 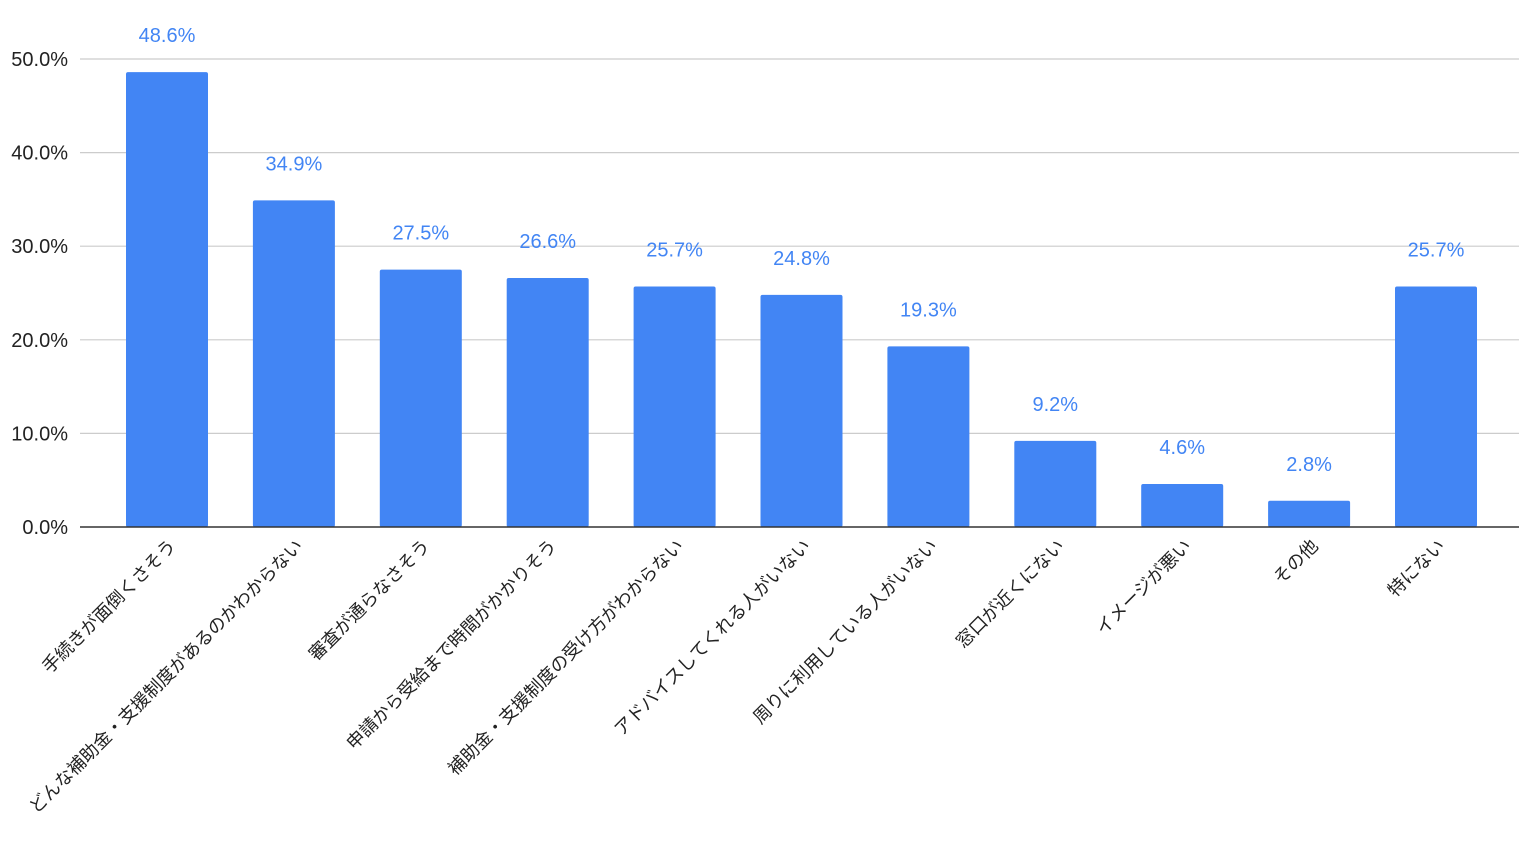 I want to click on x-category-label: その他, so click(x=1296, y=562).